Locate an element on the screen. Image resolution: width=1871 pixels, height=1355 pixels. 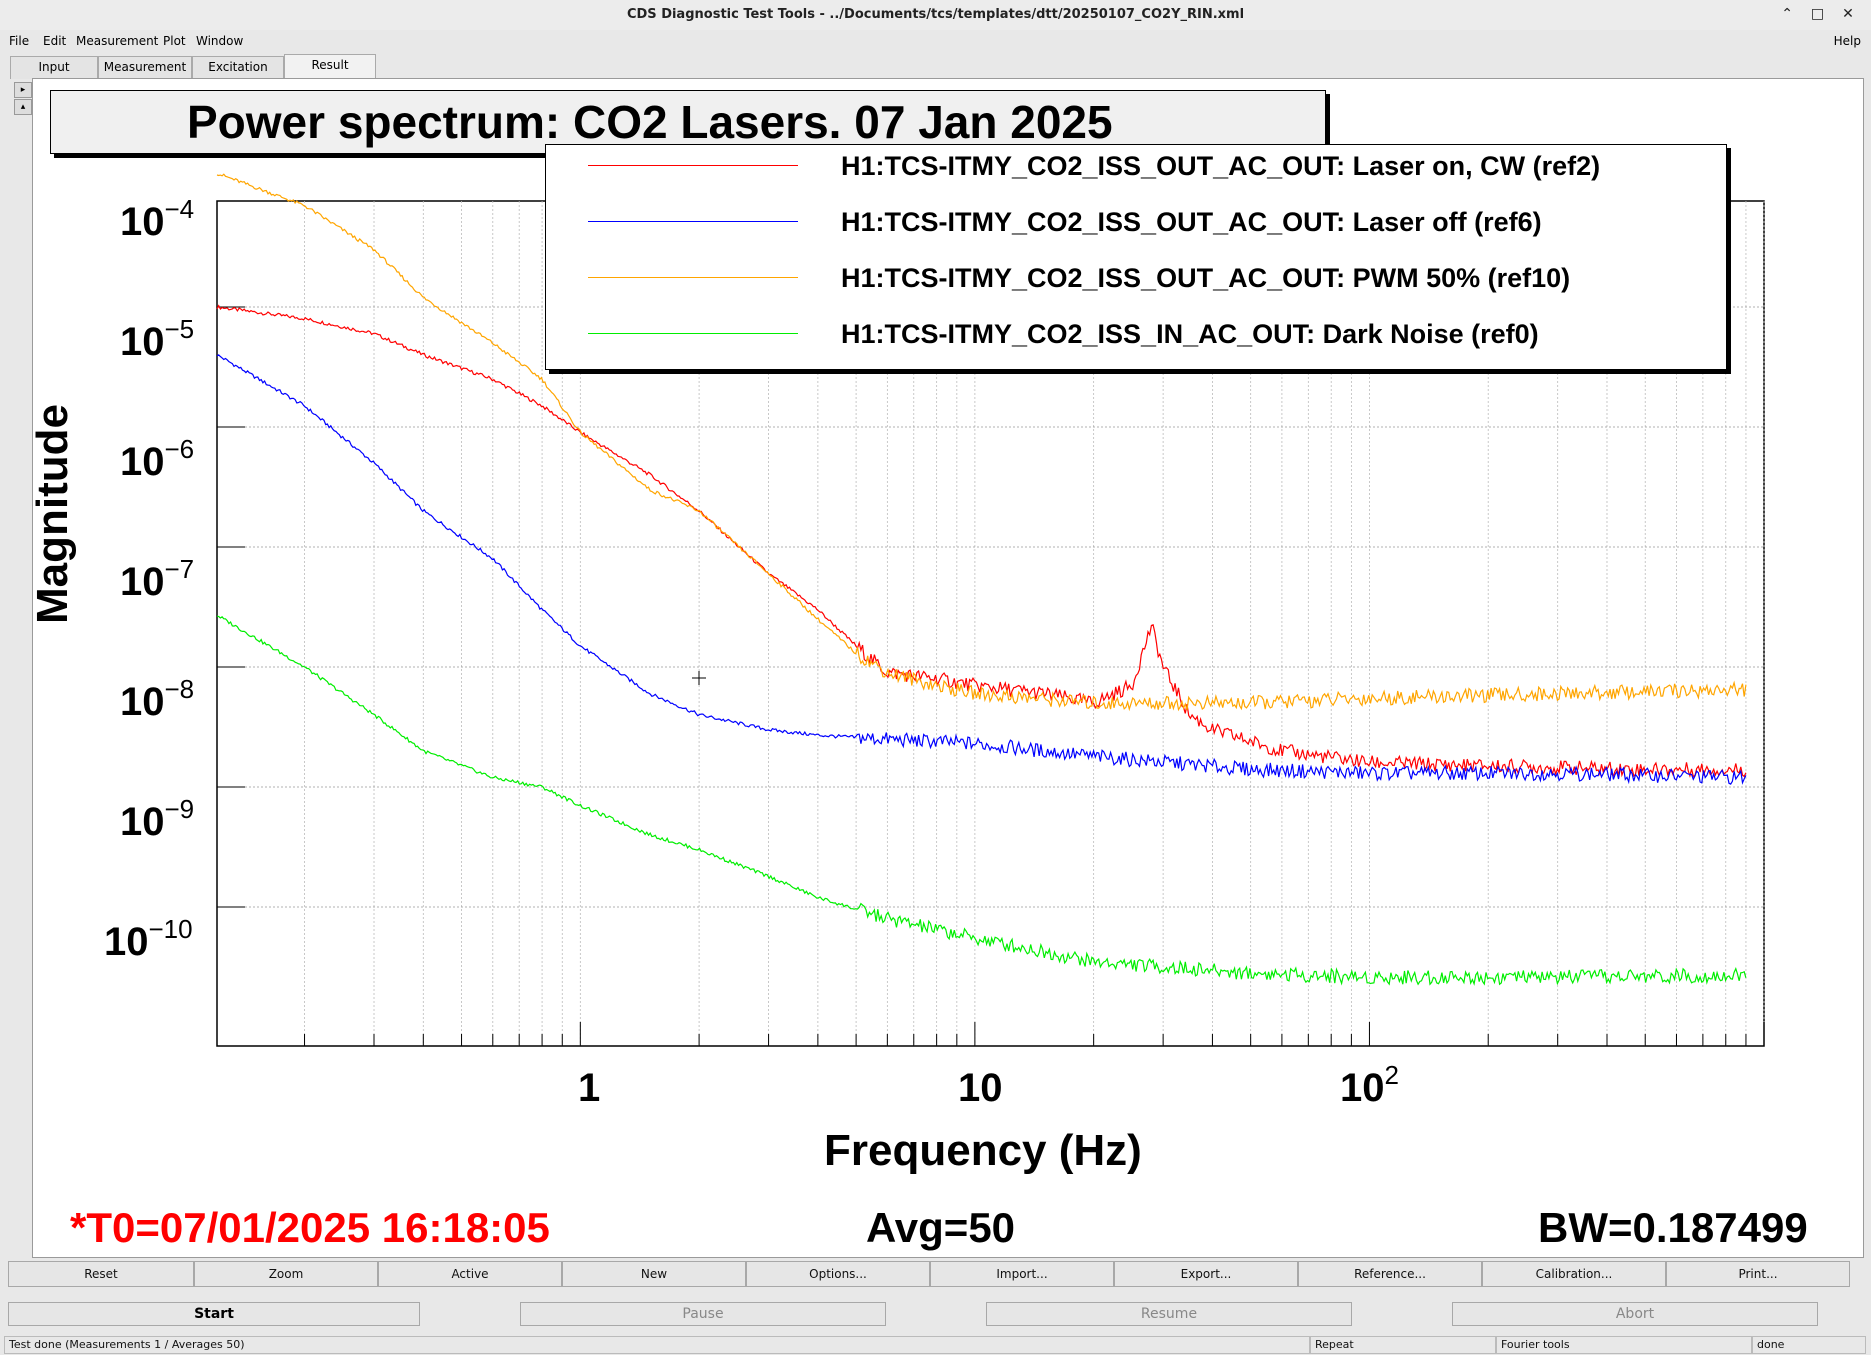
close-icon: ✕ is located at coordinates (1848, 14).